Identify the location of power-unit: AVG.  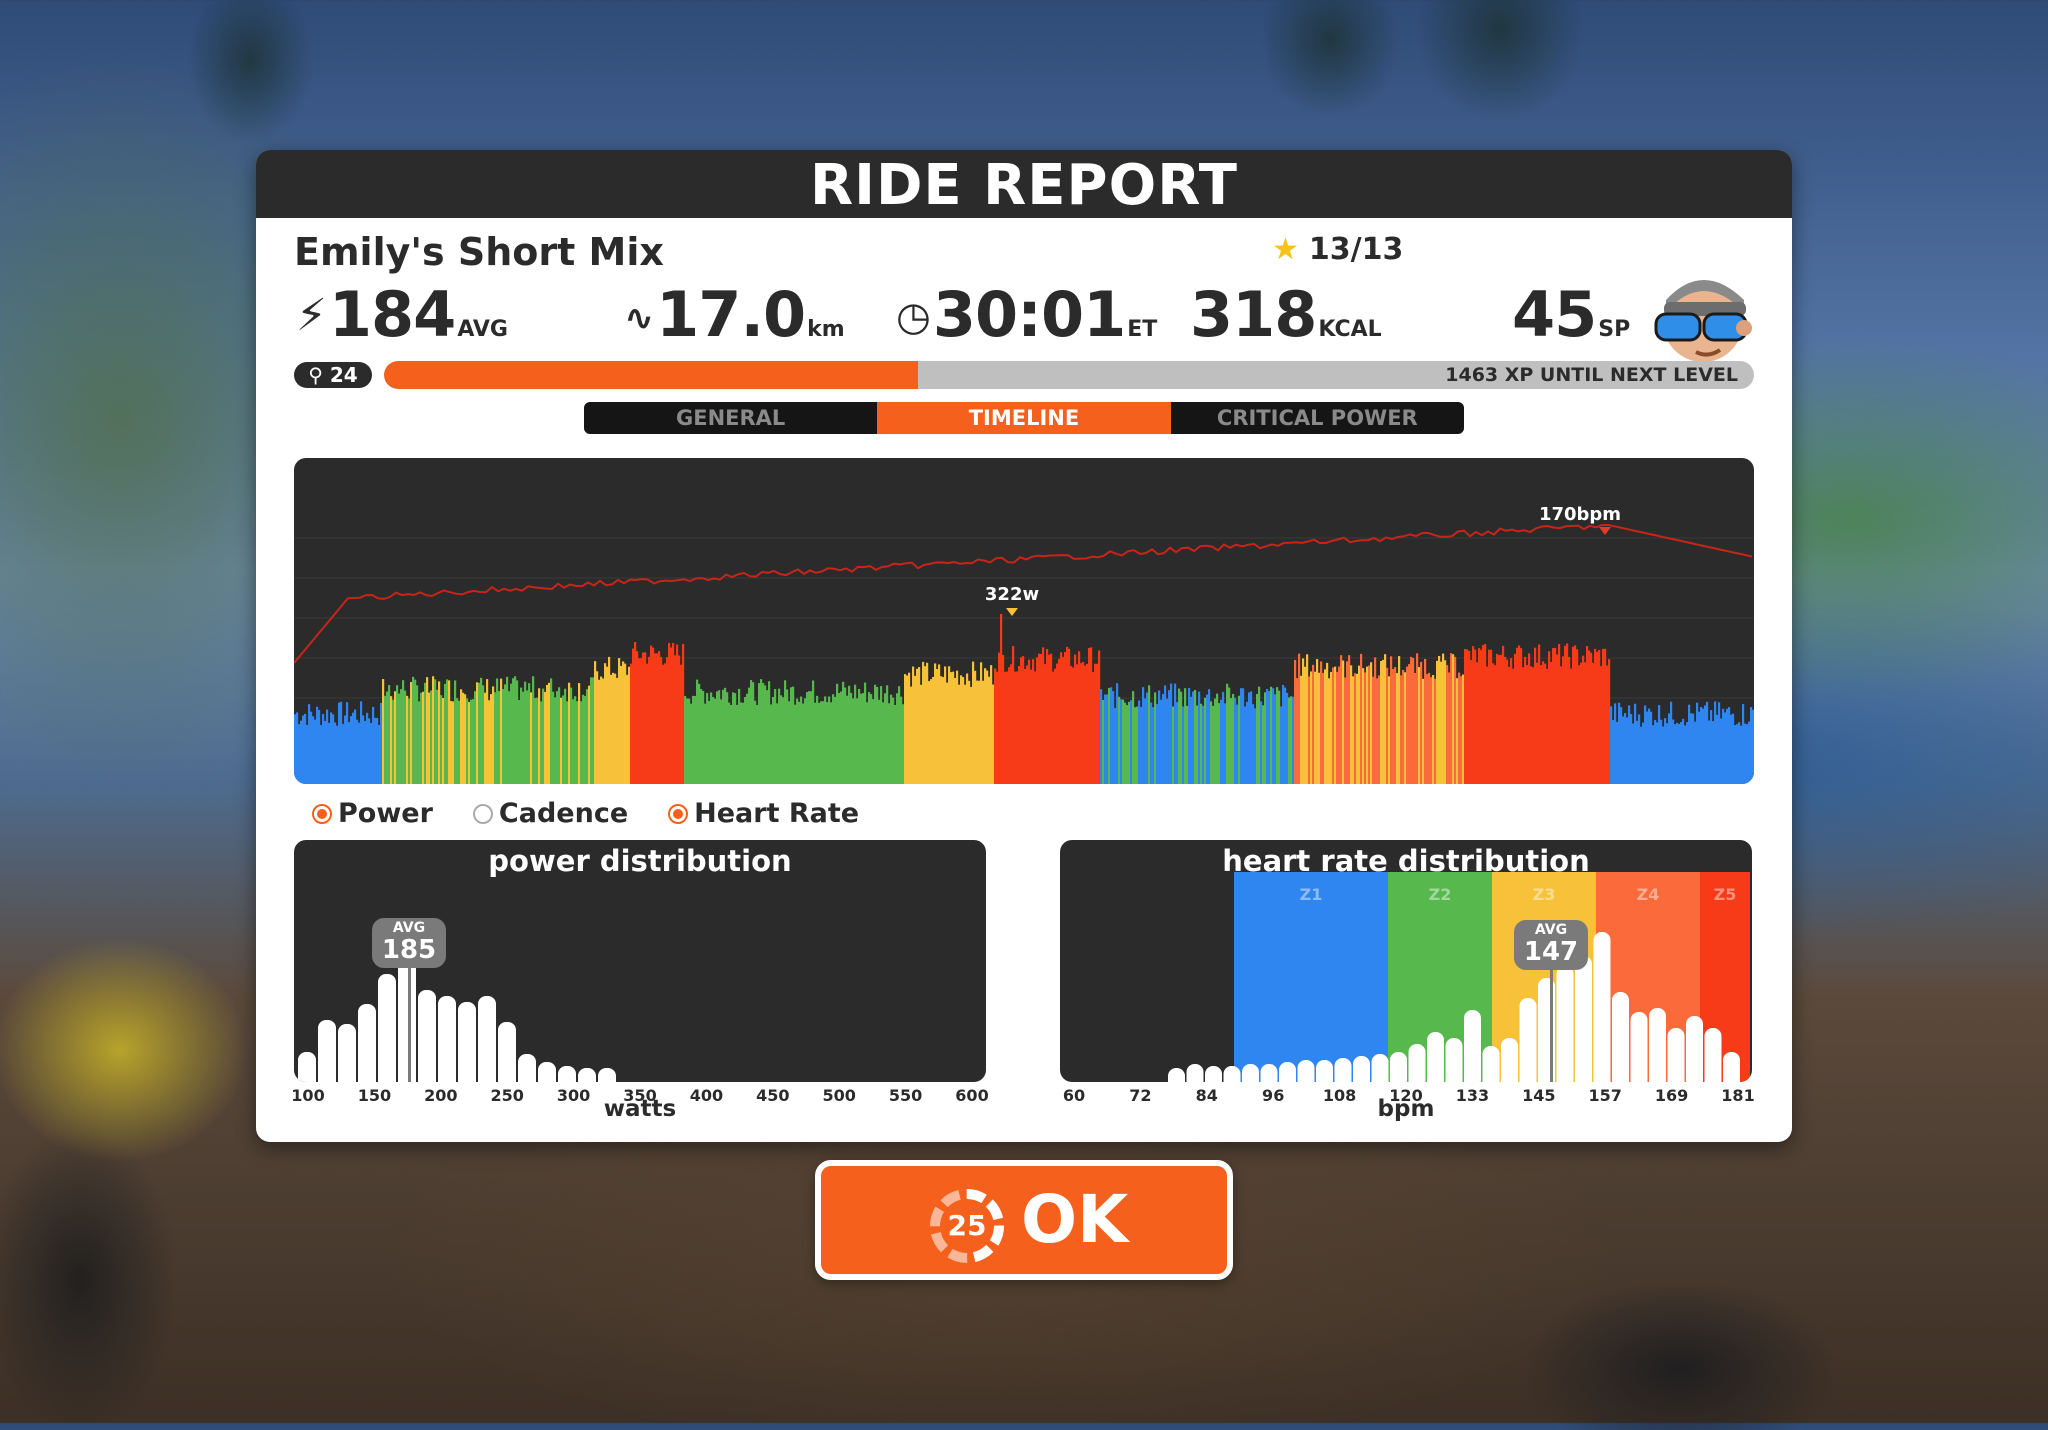
(482, 329).